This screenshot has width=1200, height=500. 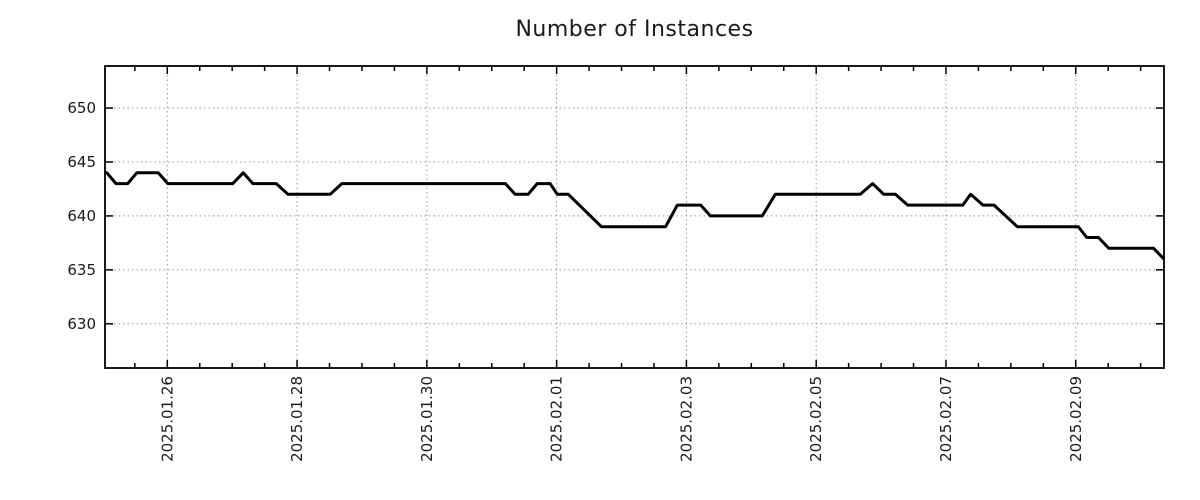 I want to click on y-tick-label: 650, so click(x=81, y=108).